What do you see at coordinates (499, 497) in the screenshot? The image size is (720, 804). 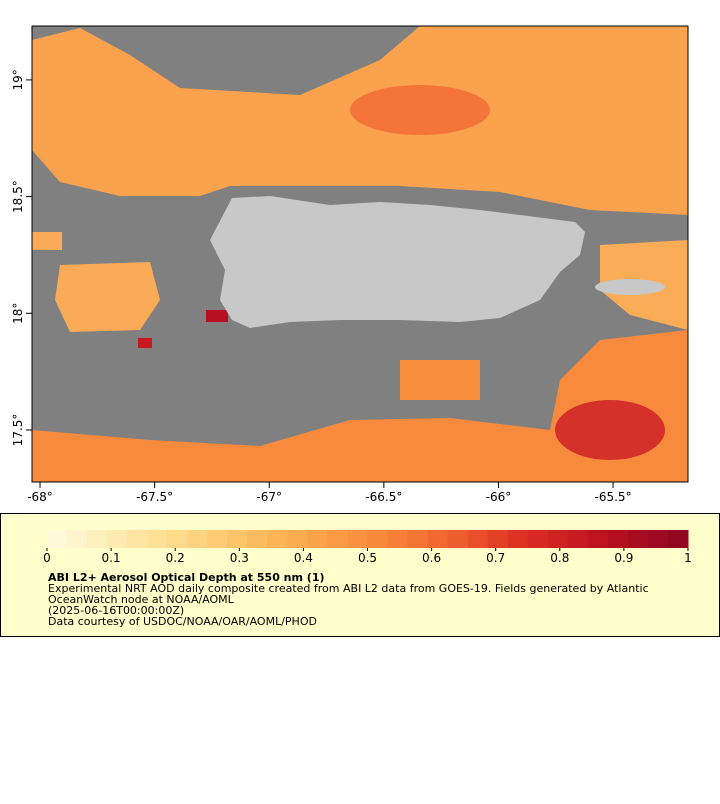 I see `x-tick-label: -66°` at bounding box center [499, 497].